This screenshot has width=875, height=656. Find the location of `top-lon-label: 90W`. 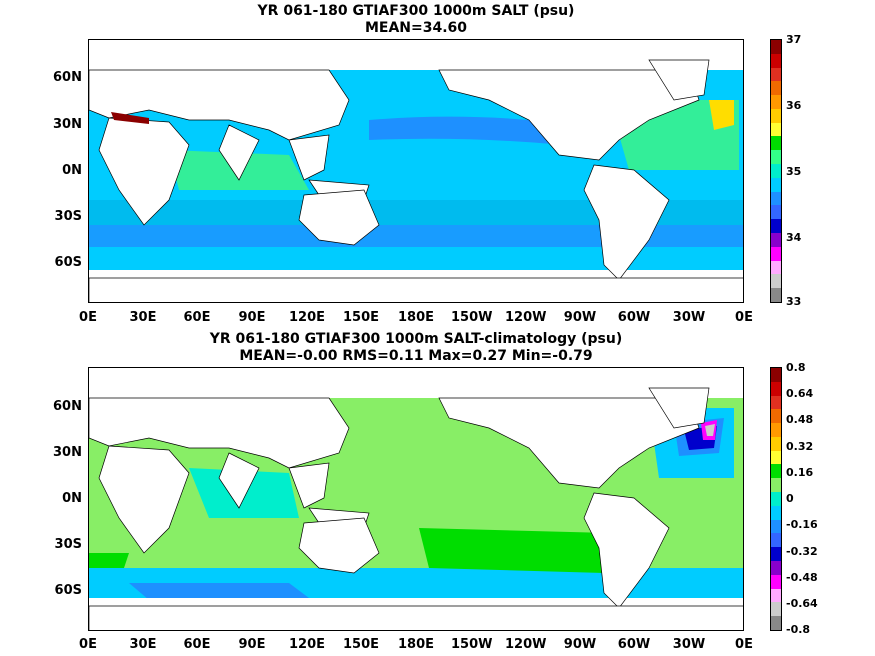

top-lon-label: 90W is located at coordinates (580, 317).